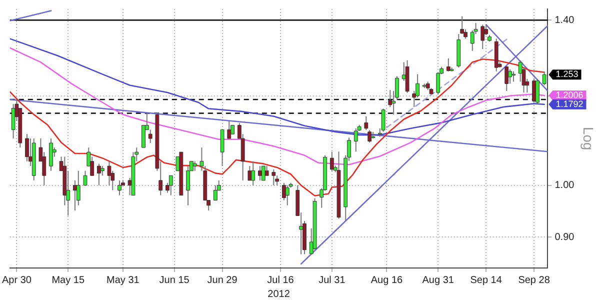 The width and height of the screenshot is (600, 300). I want to click on y-tick-label: 0.90, so click(564, 237).